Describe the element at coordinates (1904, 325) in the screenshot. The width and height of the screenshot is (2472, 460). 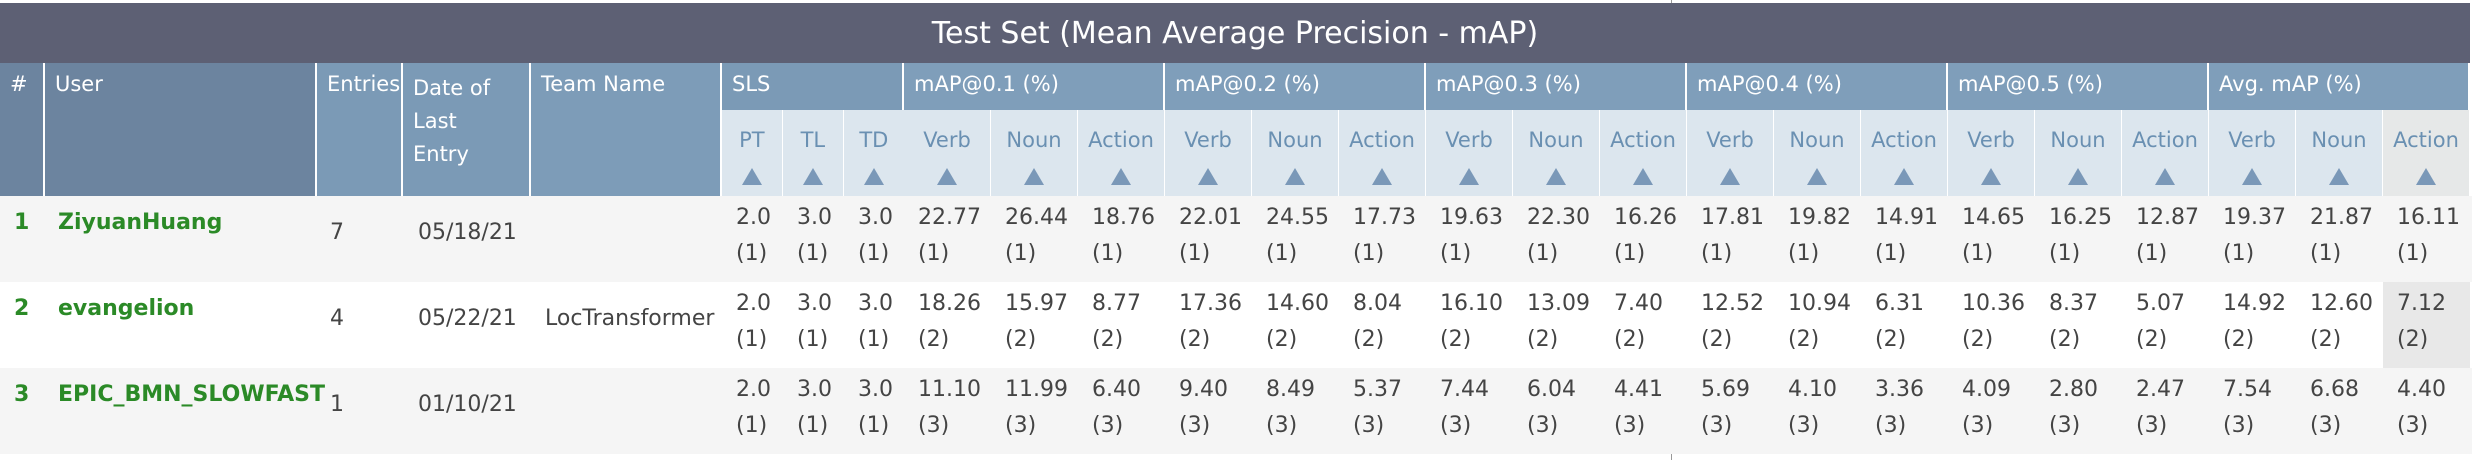
I see `score-cell: 6.31 (2)` at that location.